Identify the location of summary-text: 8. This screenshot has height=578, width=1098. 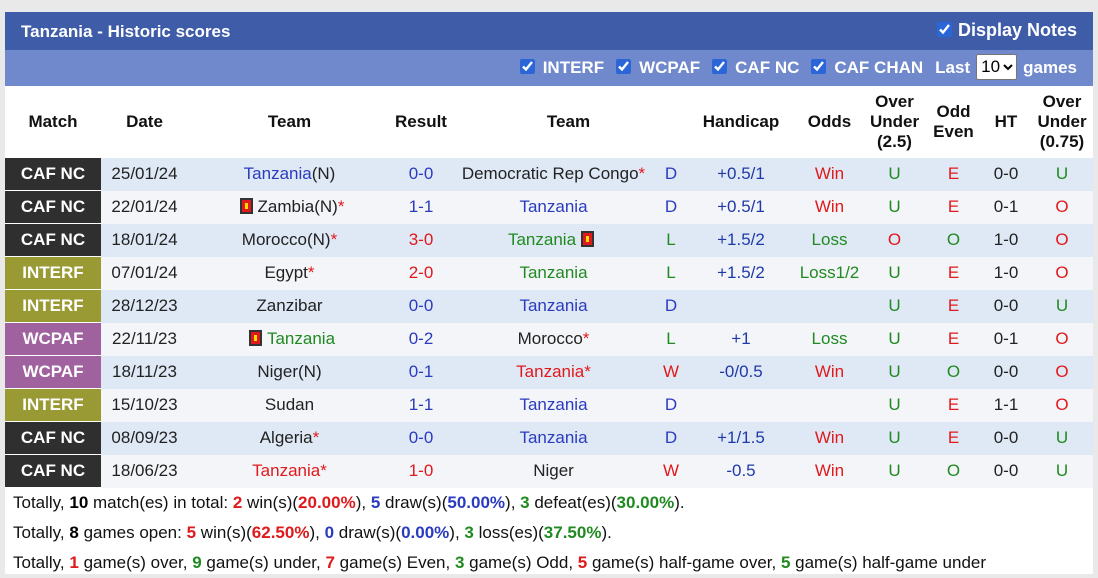
(74, 532).